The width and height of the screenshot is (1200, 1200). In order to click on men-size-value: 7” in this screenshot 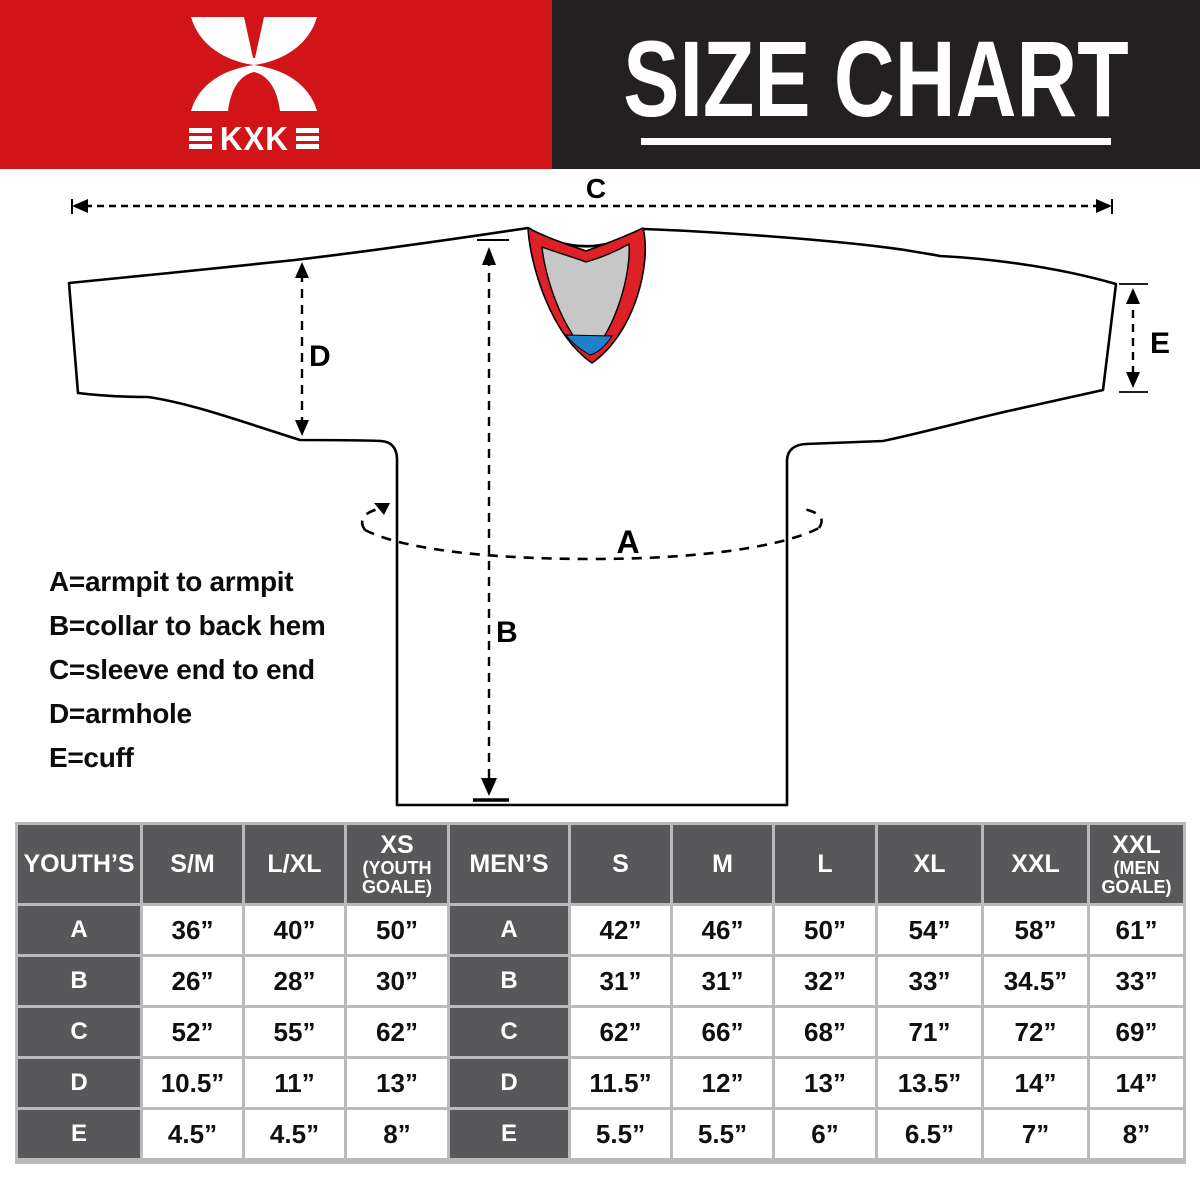, I will do `click(1035, 1134)`.